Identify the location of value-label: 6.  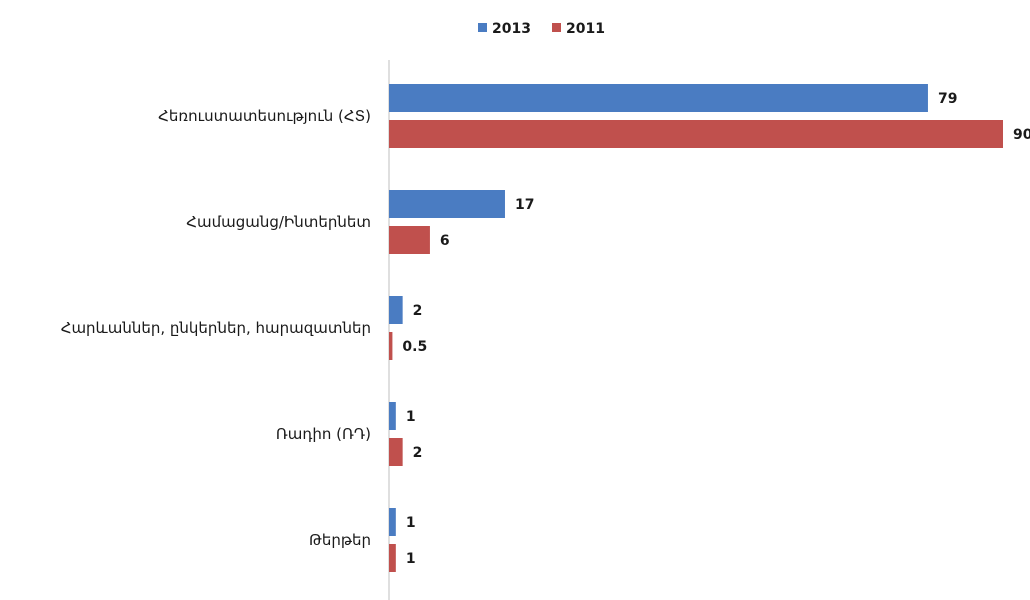
(445, 241).